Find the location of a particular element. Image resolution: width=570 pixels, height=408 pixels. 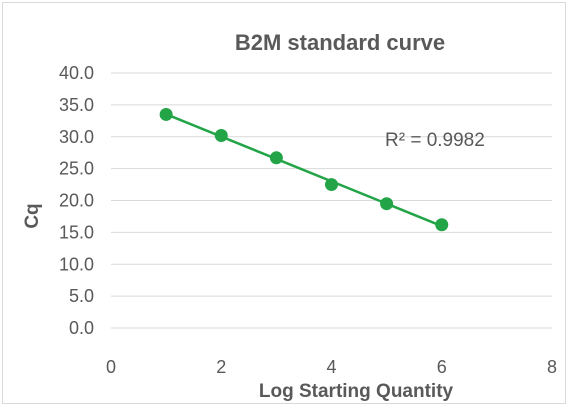

x-axis-ticks: 0 2 4 6 8 is located at coordinates (331, 367).